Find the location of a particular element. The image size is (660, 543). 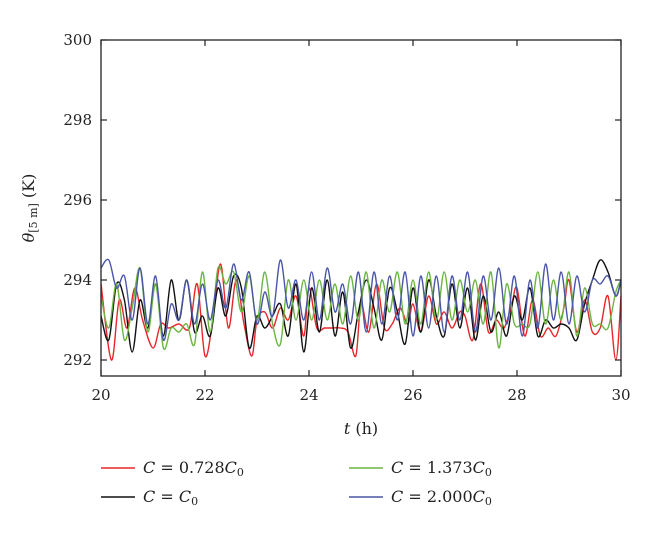

y-axis-label: θ[5 m] (K) is located at coordinates (29, 208).